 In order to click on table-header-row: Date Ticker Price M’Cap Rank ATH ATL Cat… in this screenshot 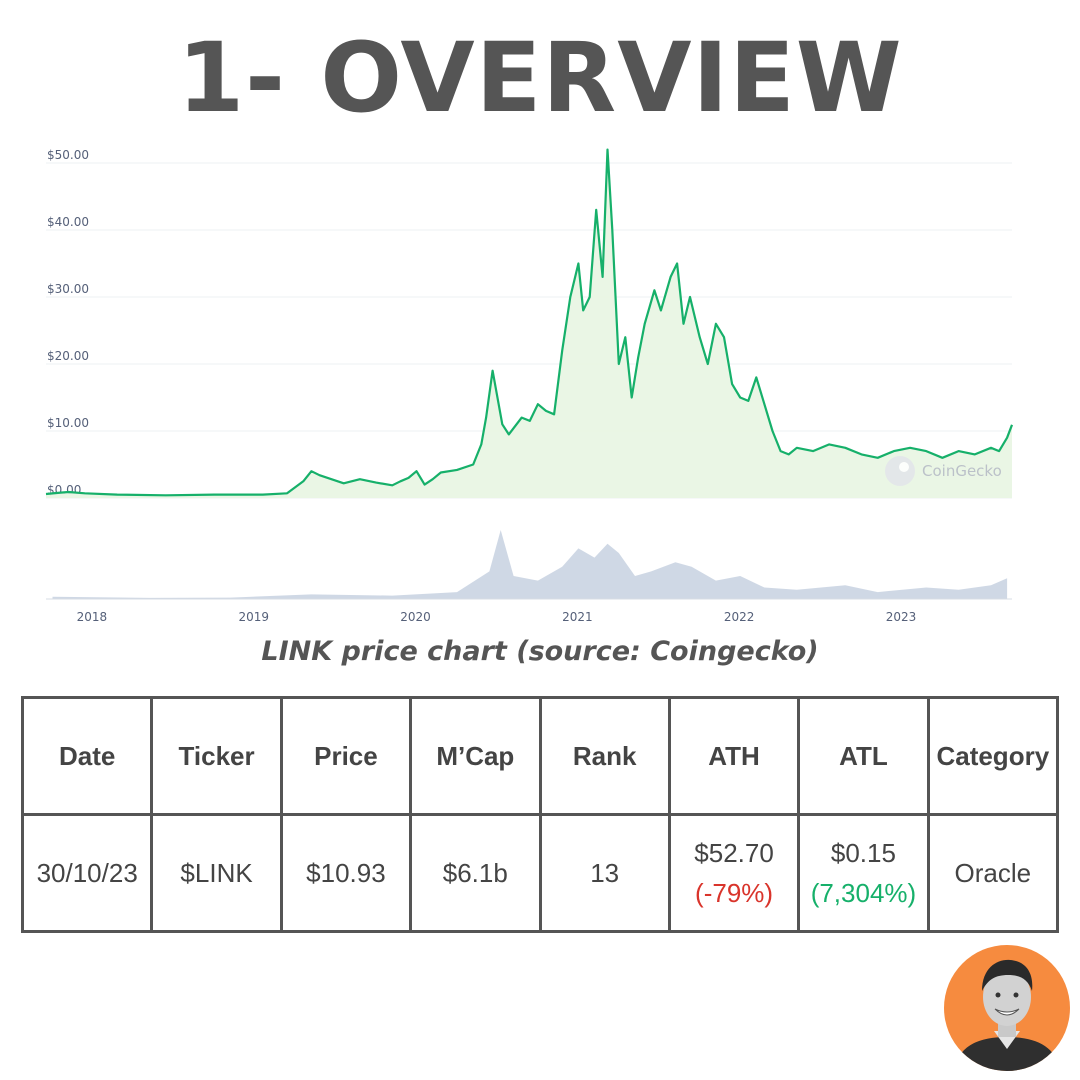, I will do `click(540, 756)`.